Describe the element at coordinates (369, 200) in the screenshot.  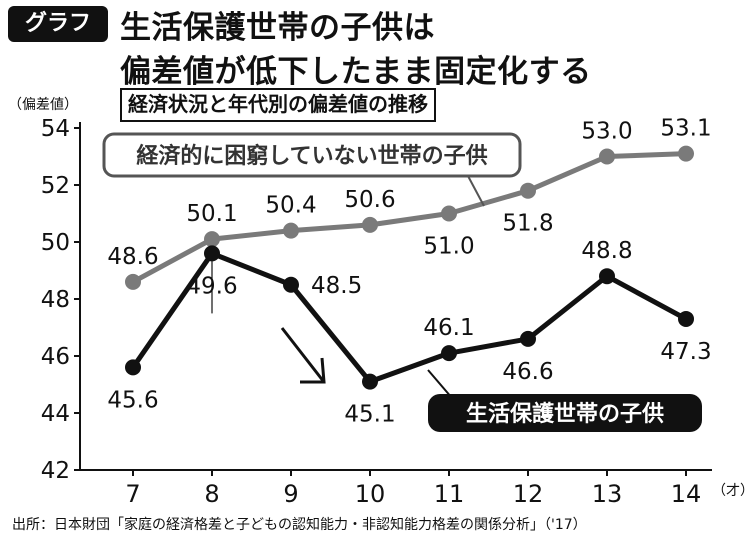
I see `series-1-data-label: 50.6` at that location.